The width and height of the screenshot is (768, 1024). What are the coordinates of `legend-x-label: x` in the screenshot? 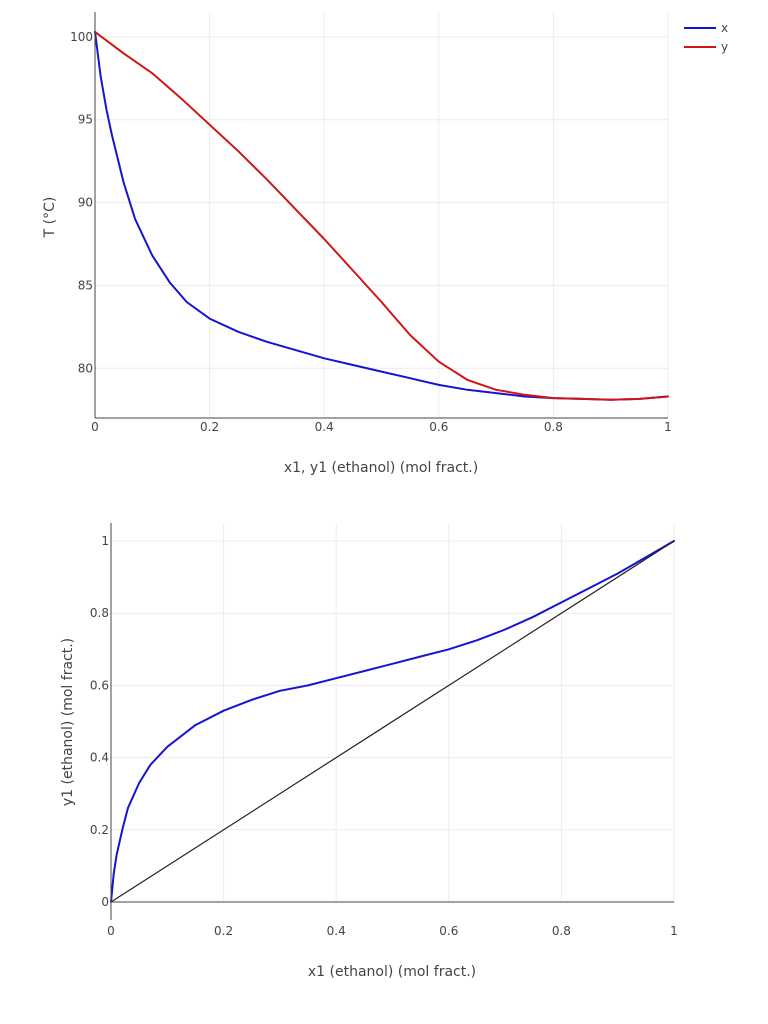 It's located at (724, 28).